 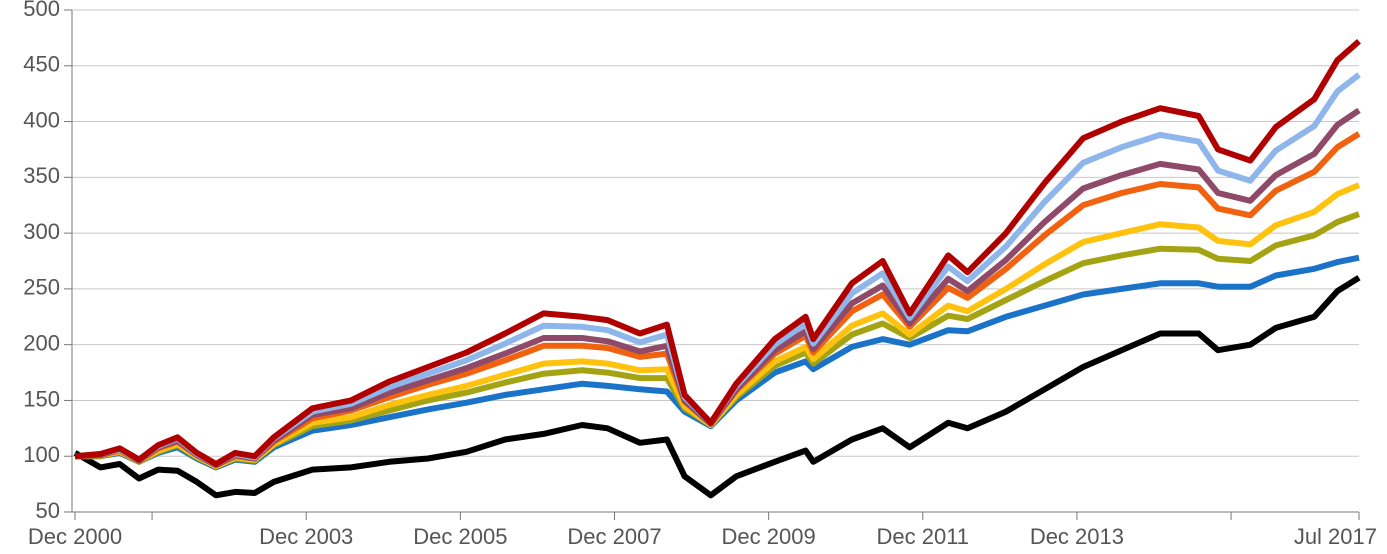 I want to click on x-tick-label: Dec 2007, so click(x=614, y=536).